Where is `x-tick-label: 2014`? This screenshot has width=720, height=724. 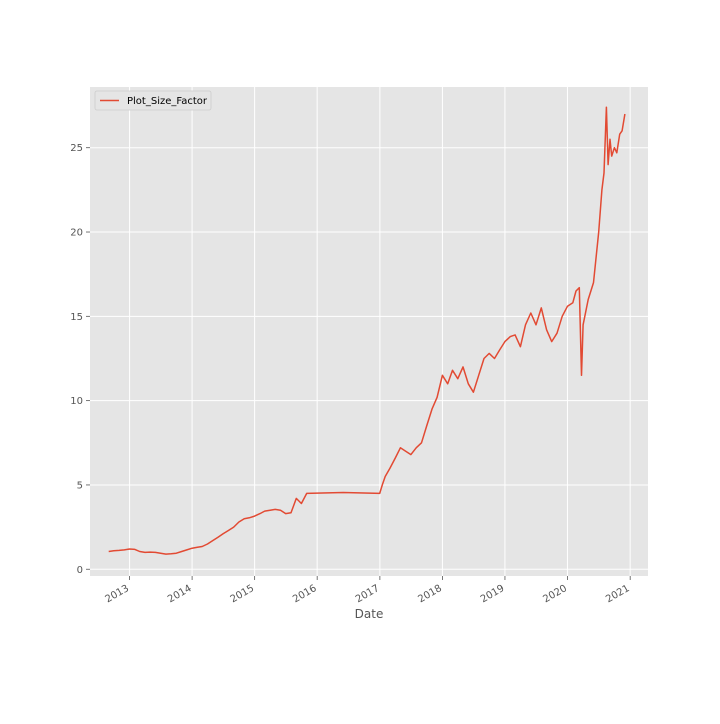 x-tick-label: 2014 is located at coordinates (180, 594).